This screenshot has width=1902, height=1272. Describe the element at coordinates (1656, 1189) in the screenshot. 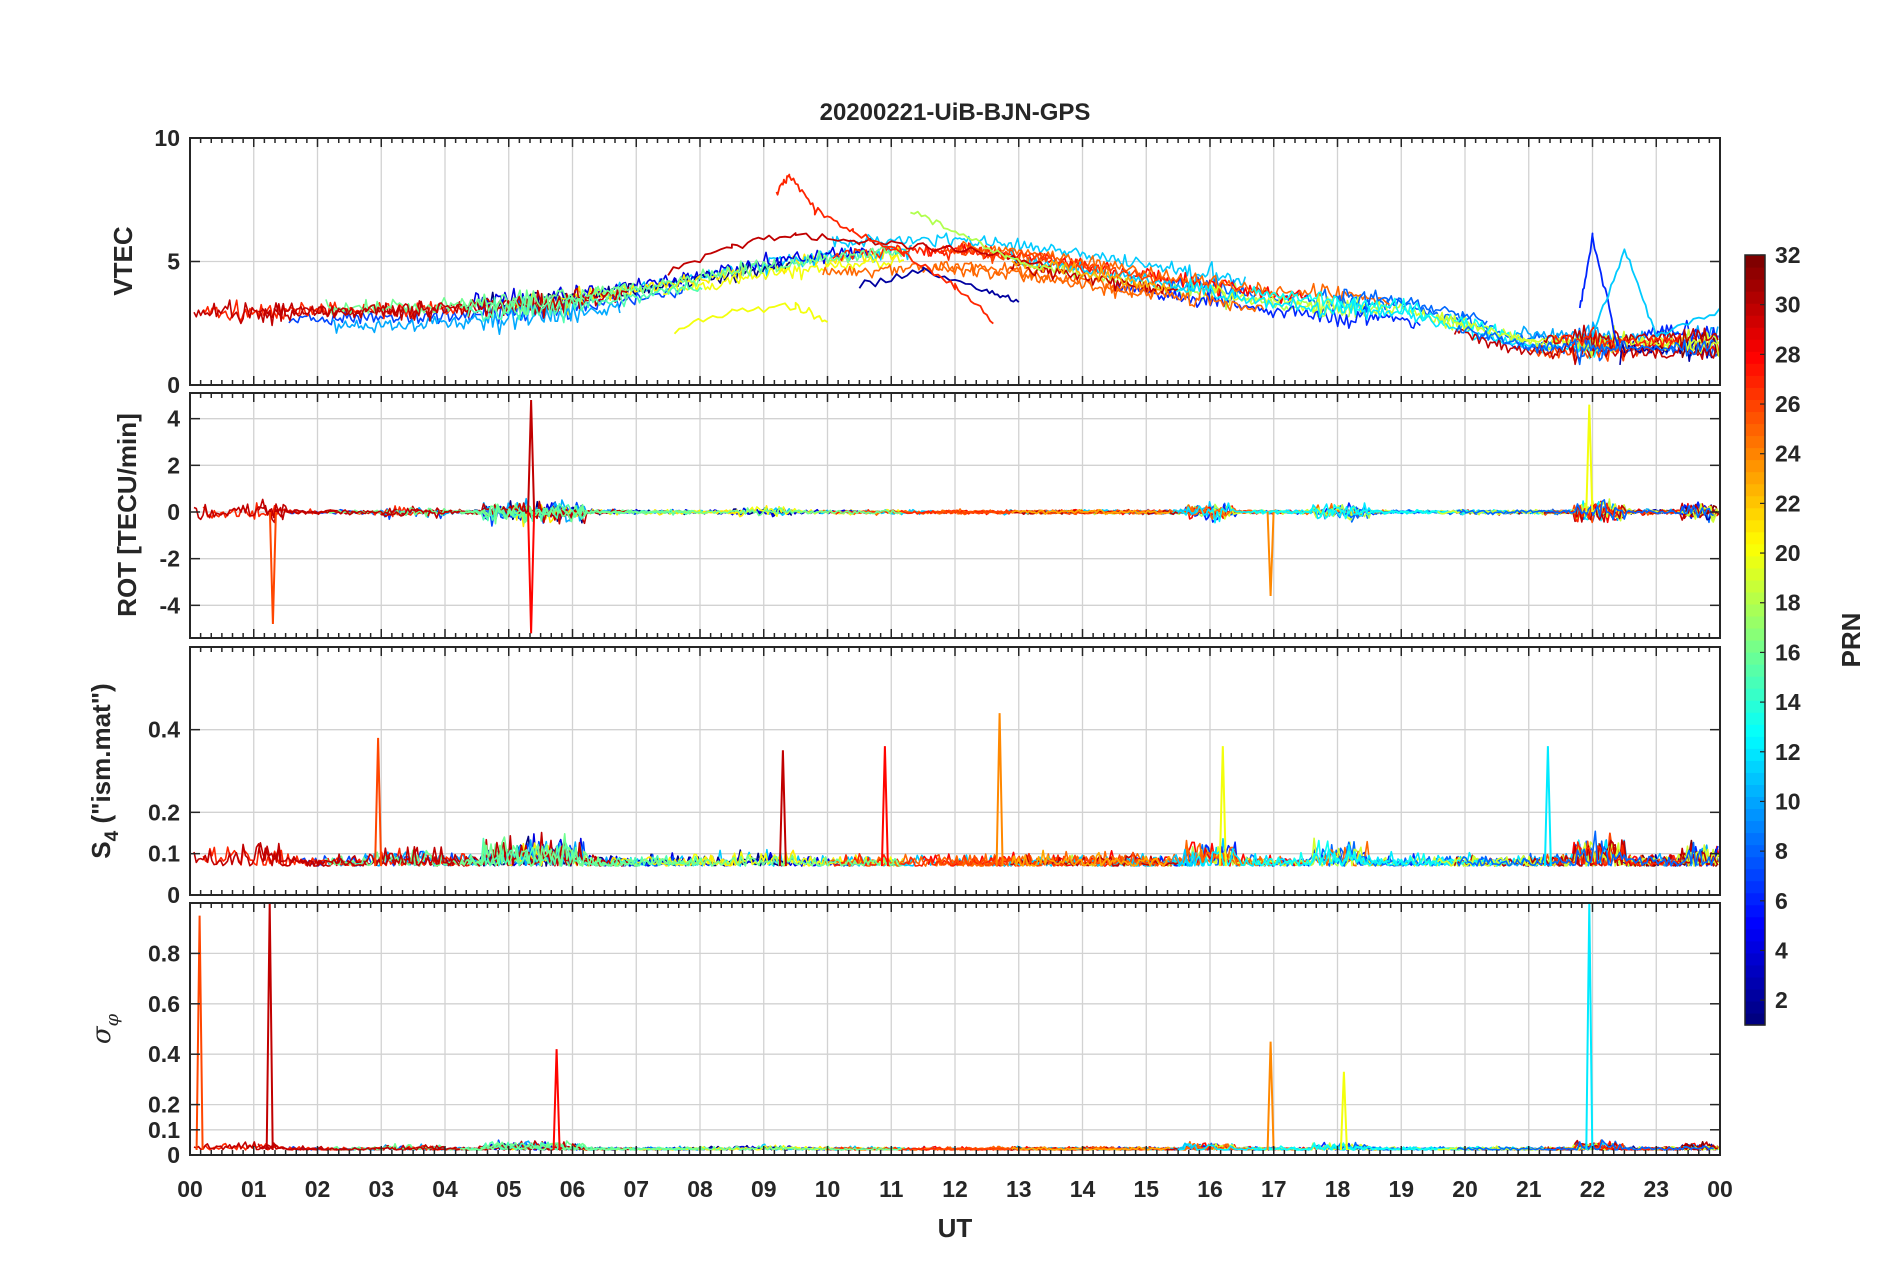

I see `x-tick-label: 23` at that location.